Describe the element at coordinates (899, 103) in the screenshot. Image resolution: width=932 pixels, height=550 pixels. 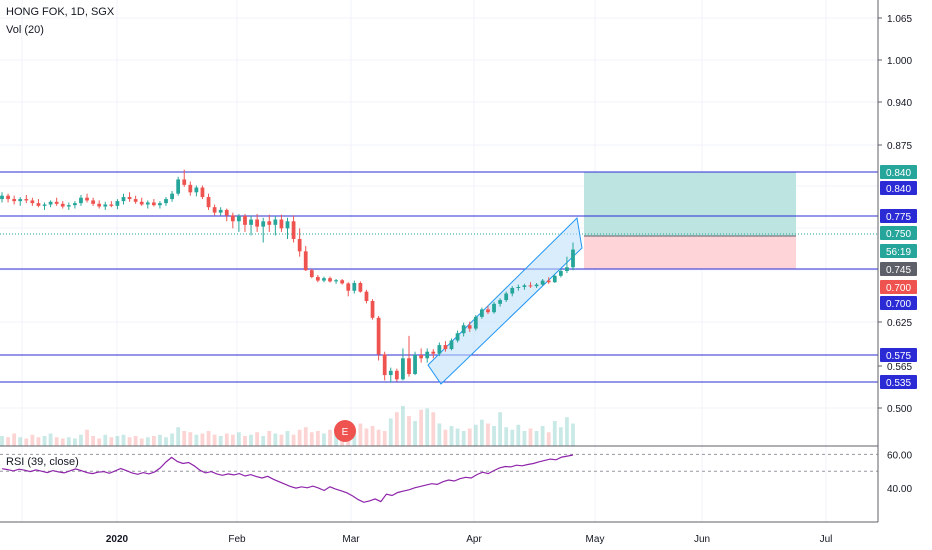
I see `price-tick-label: 0.940` at that location.